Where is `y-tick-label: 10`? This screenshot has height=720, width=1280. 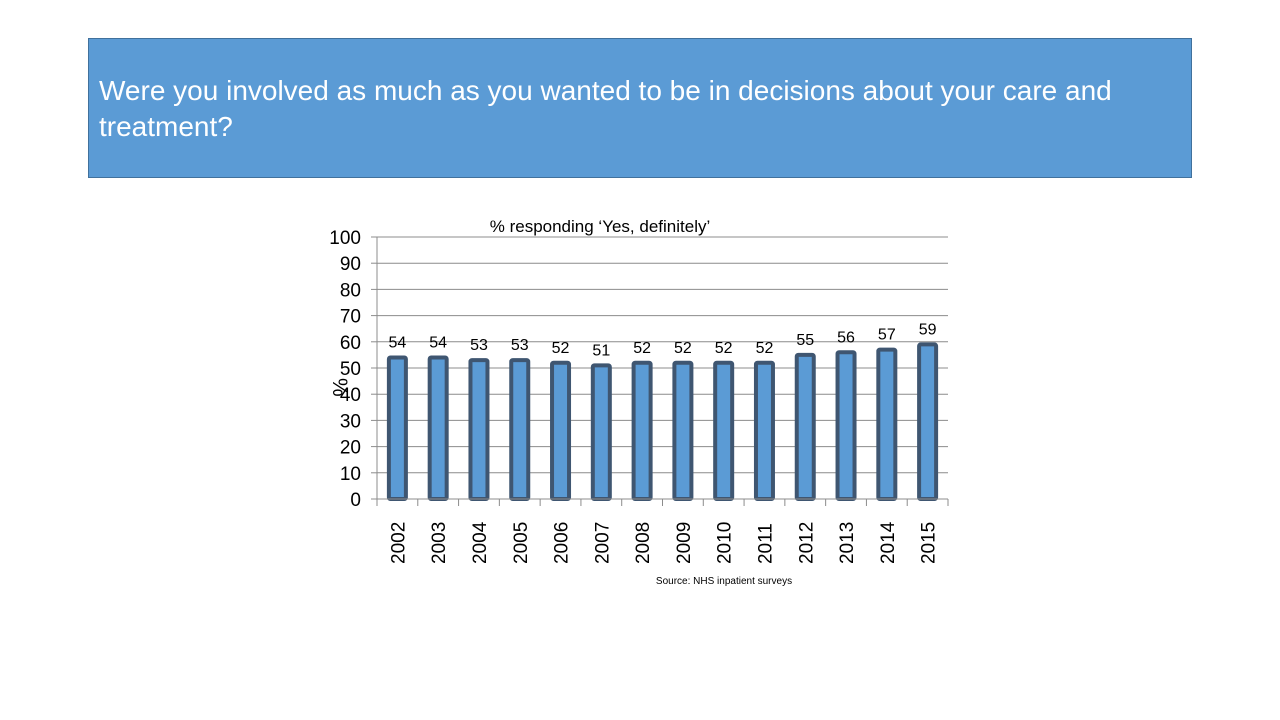 y-tick-label: 10 is located at coordinates (350, 474).